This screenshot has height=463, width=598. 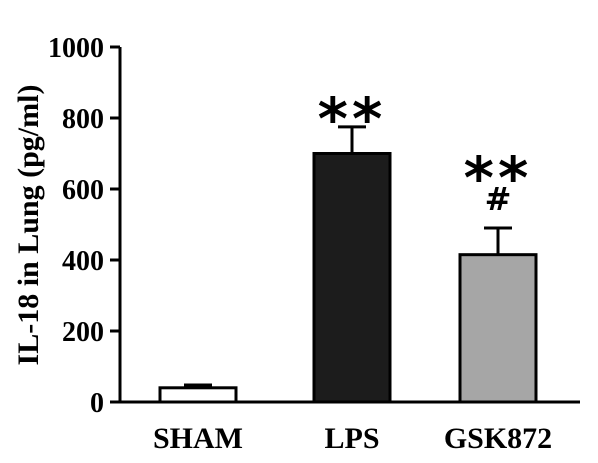 I want to click on bar-lps, so click(x=352, y=278).